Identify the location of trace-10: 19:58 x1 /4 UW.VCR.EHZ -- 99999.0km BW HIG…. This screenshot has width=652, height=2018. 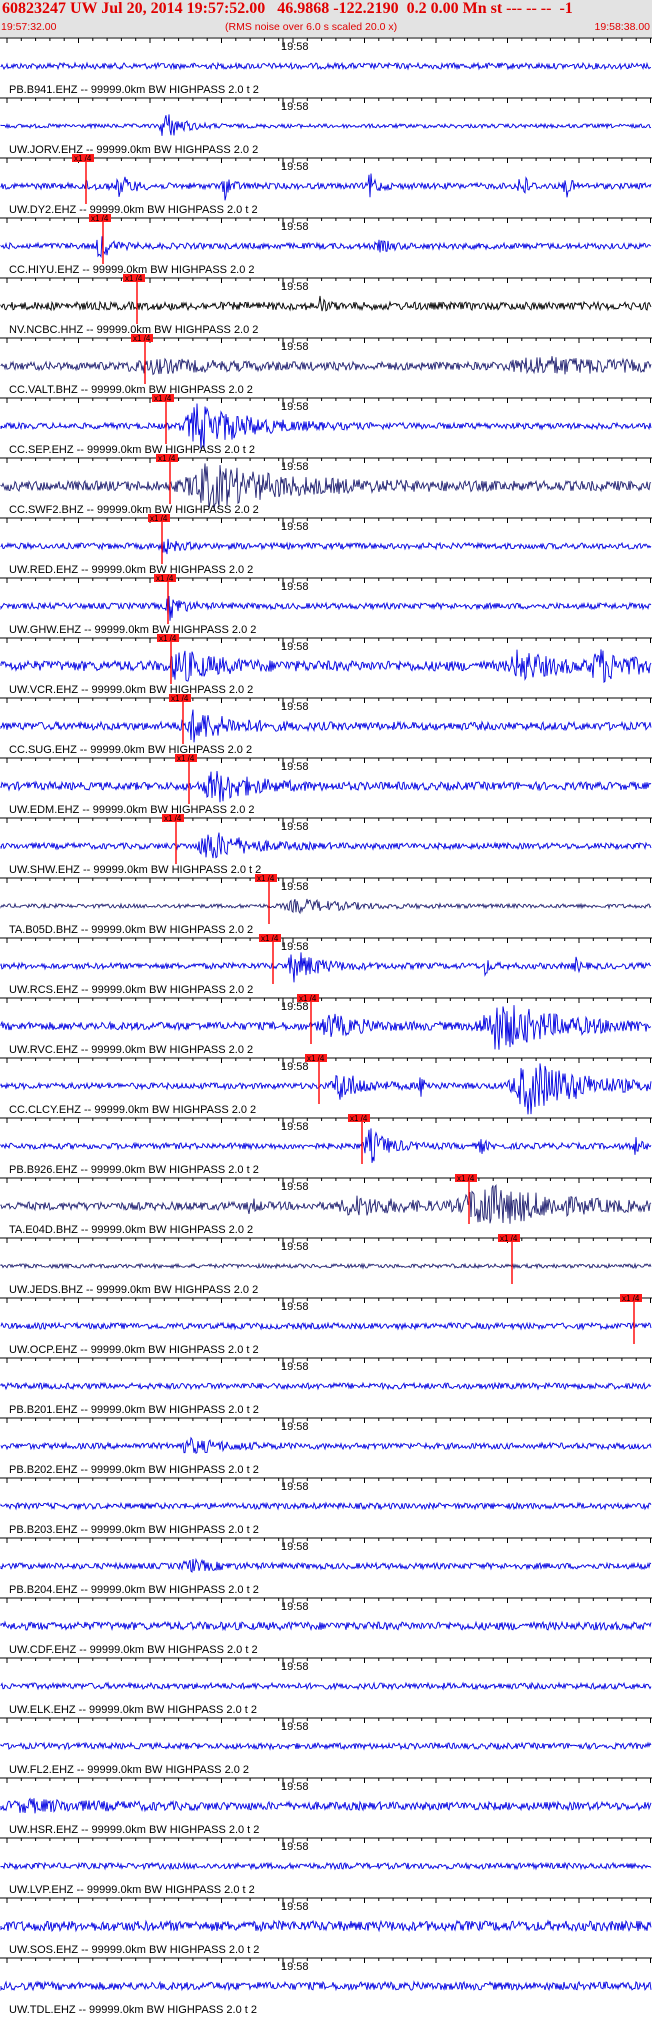
(326, 665).